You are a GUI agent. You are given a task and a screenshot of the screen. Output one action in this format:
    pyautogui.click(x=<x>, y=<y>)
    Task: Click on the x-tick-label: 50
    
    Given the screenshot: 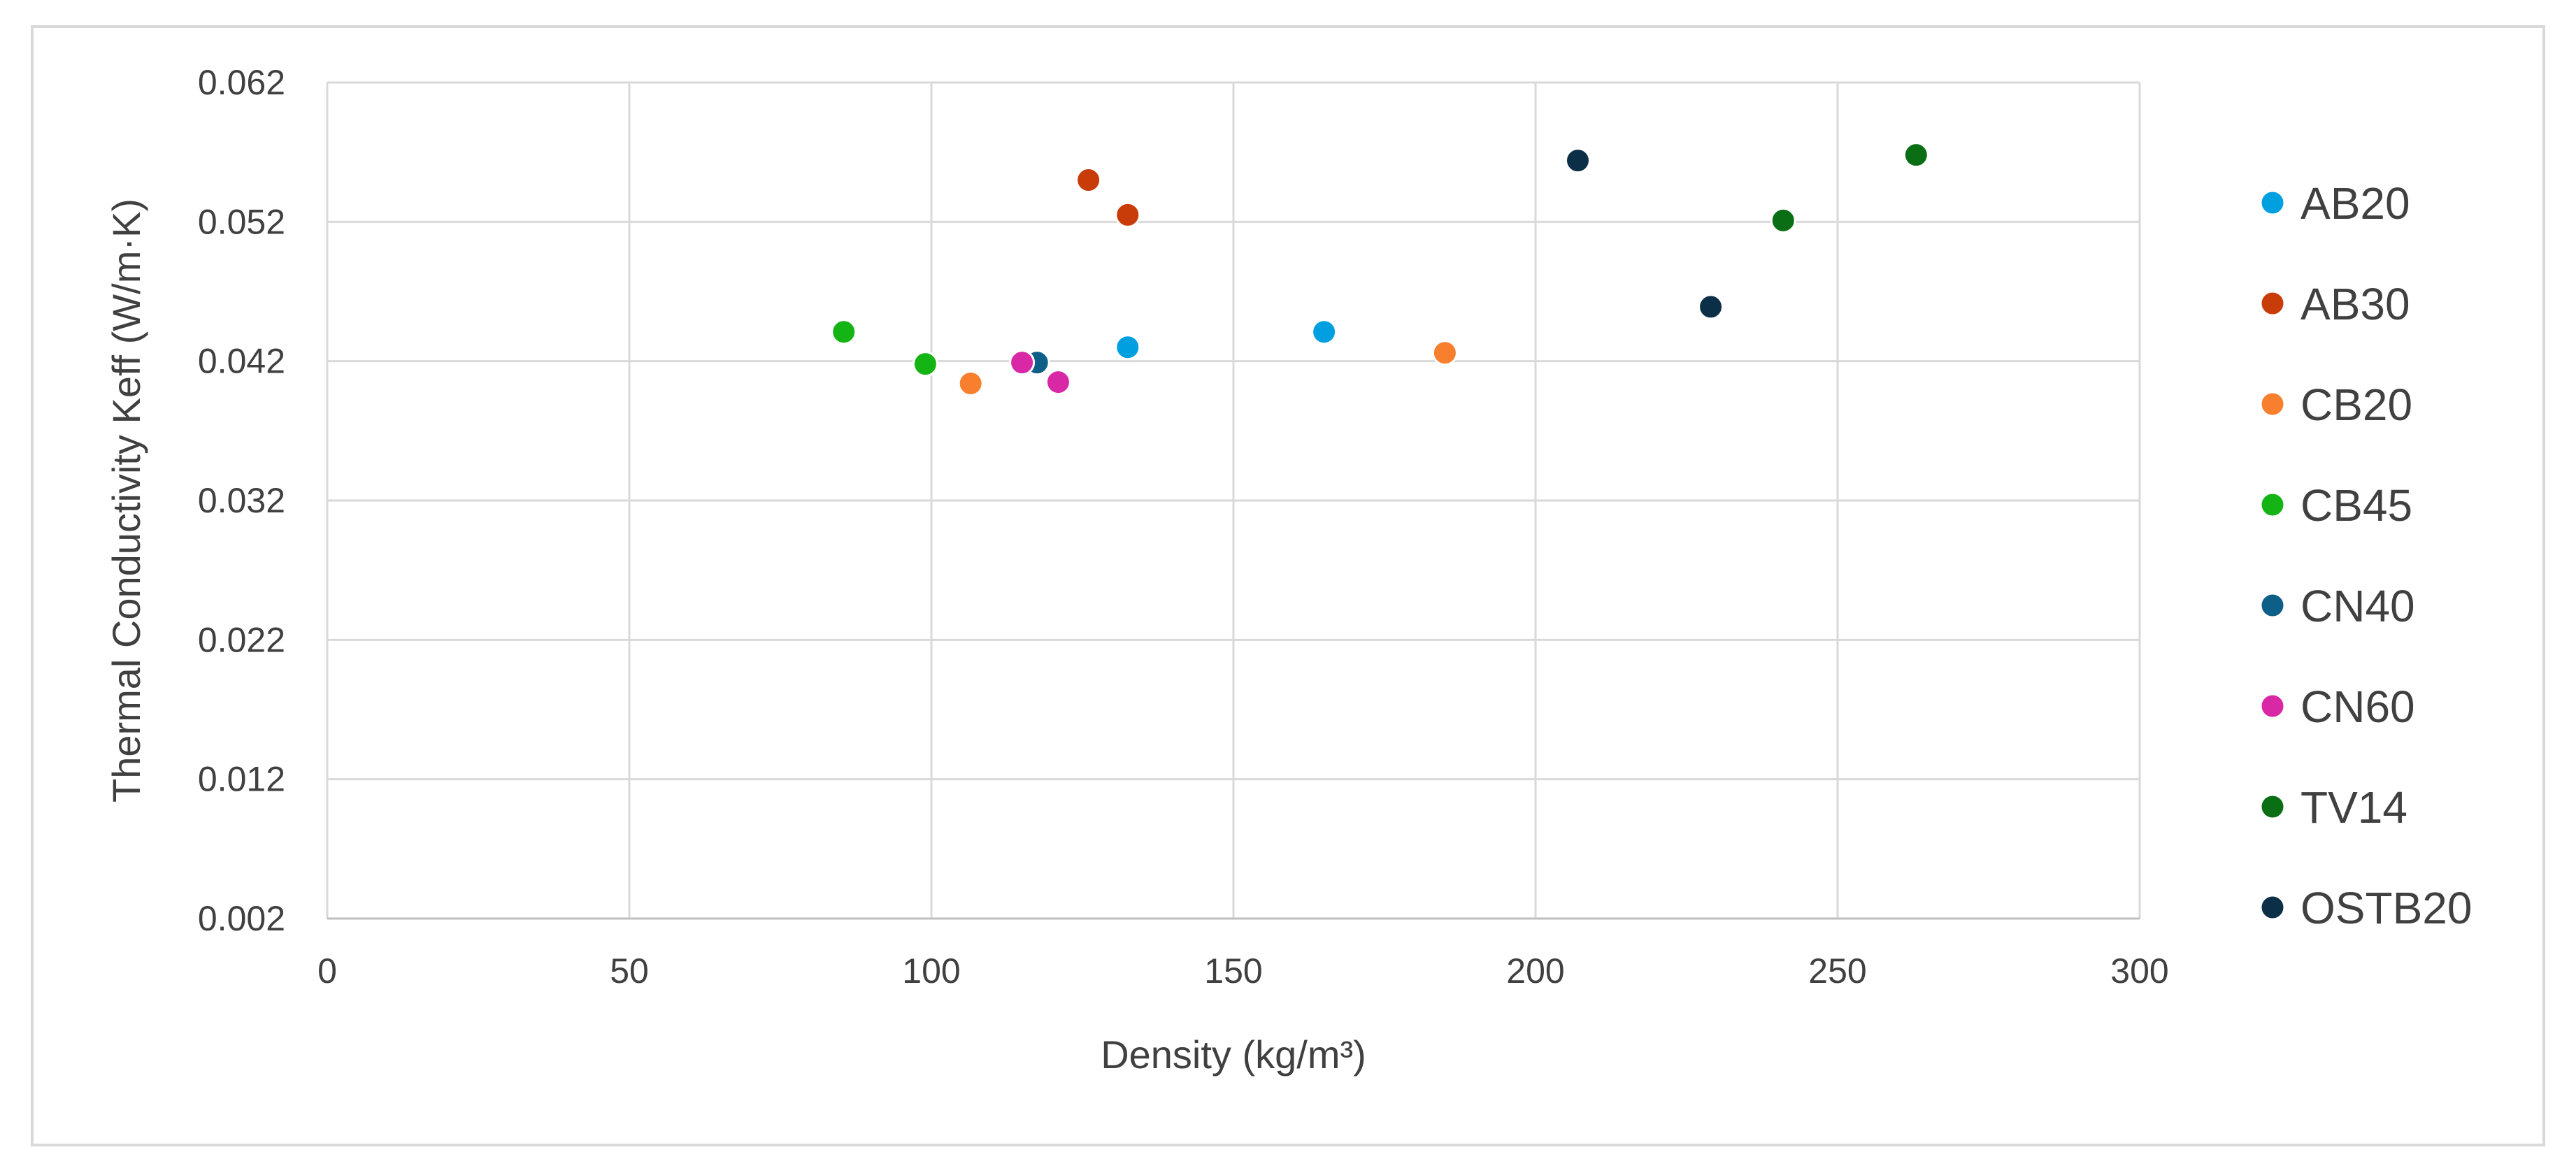 What is the action you would take?
    pyautogui.click(x=629, y=971)
    